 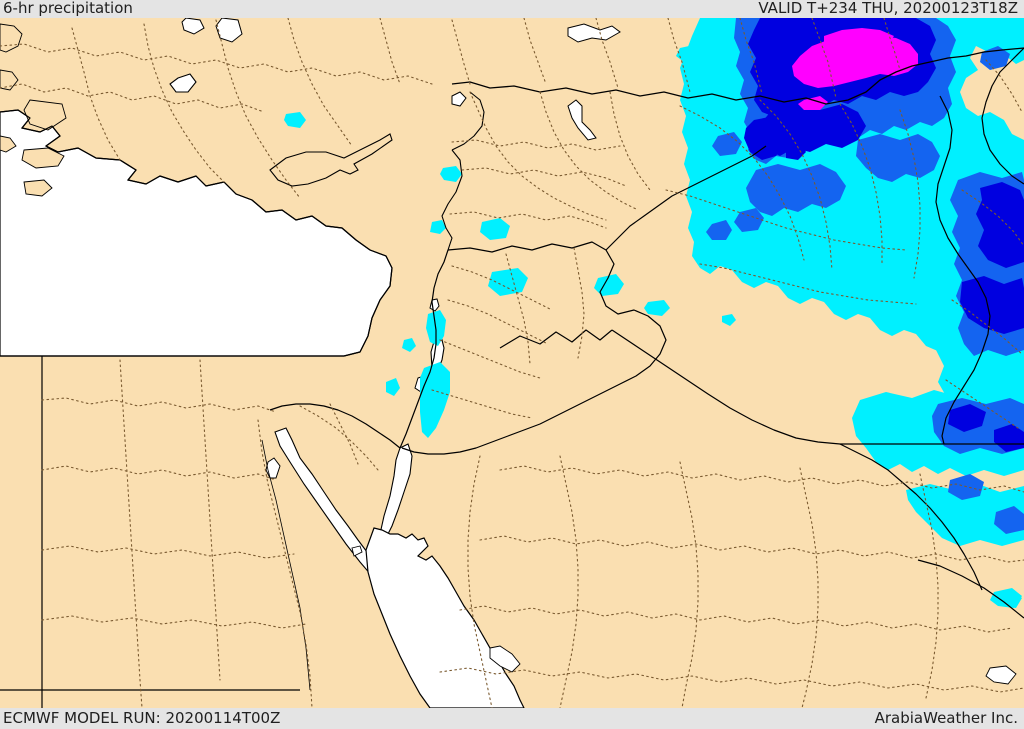 What do you see at coordinates (1009, 520) in the screenshot?
I see `precip-moderate-patch-e` at bounding box center [1009, 520].